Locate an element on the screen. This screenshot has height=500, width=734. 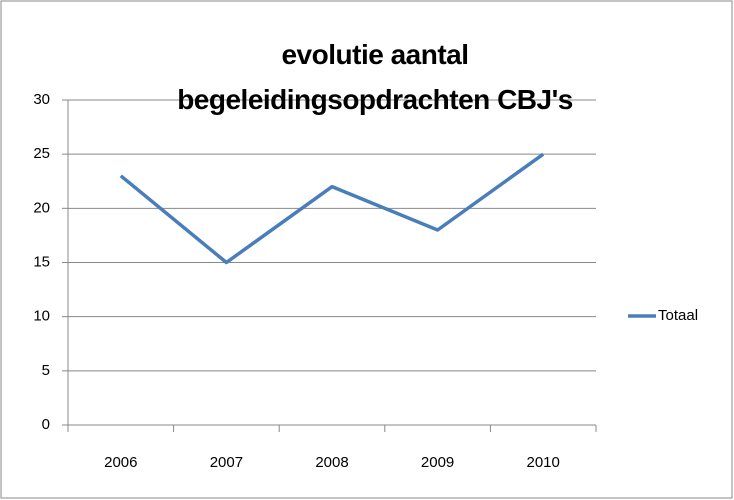
x-tick-label: 2009 is located at coordinates (437, 462).